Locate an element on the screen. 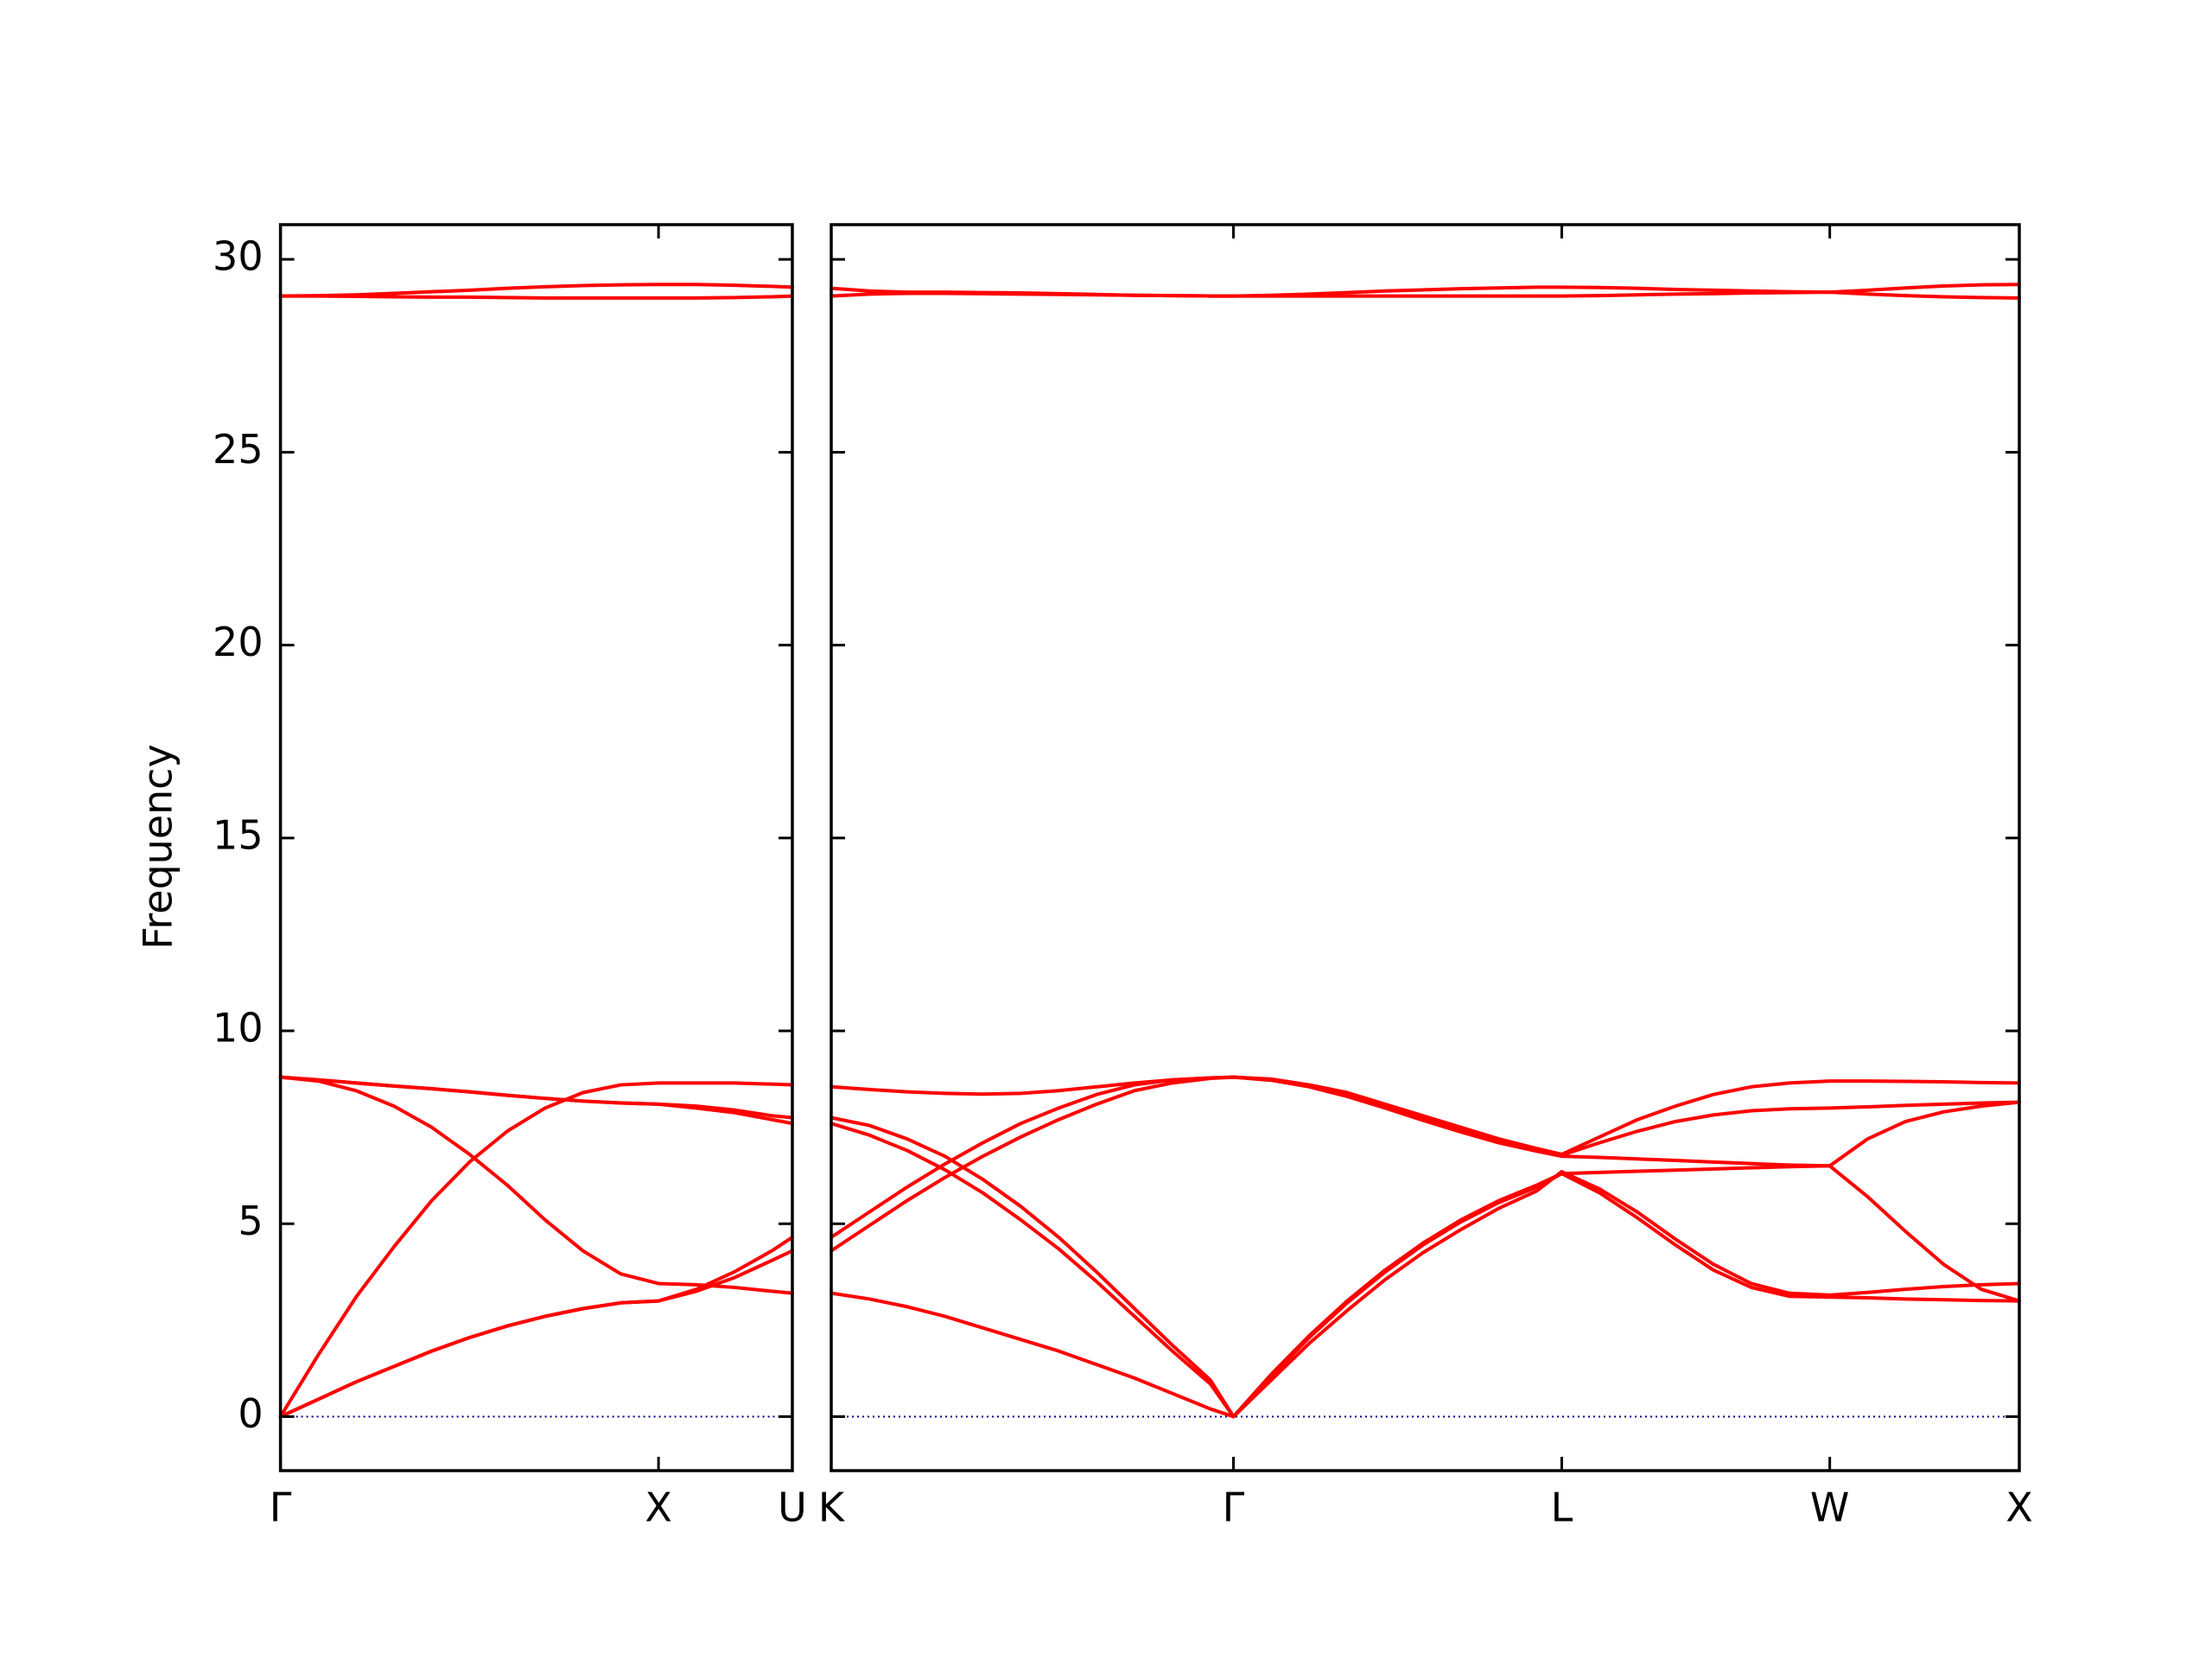  x-tick-label: U is located at coordinates (792, 1507).